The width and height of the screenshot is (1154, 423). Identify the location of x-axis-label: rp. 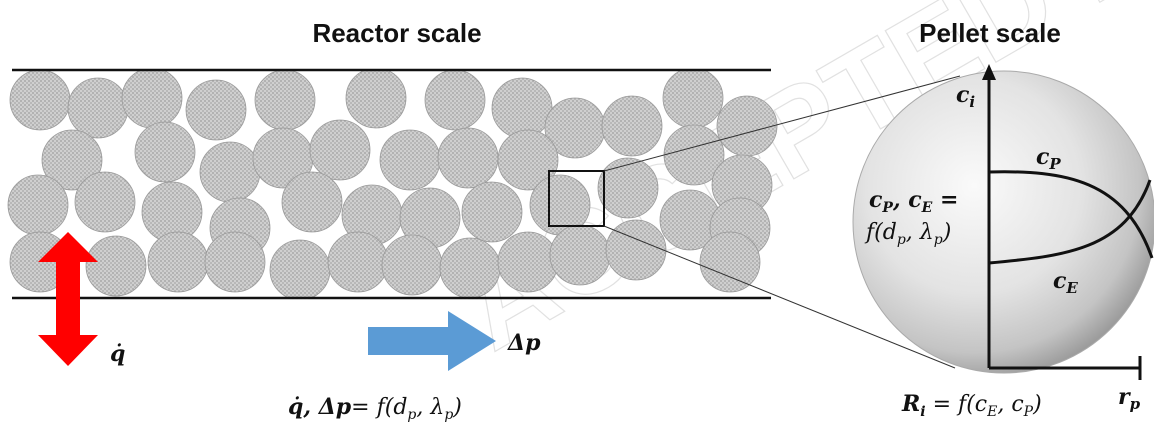
(1129, 398).